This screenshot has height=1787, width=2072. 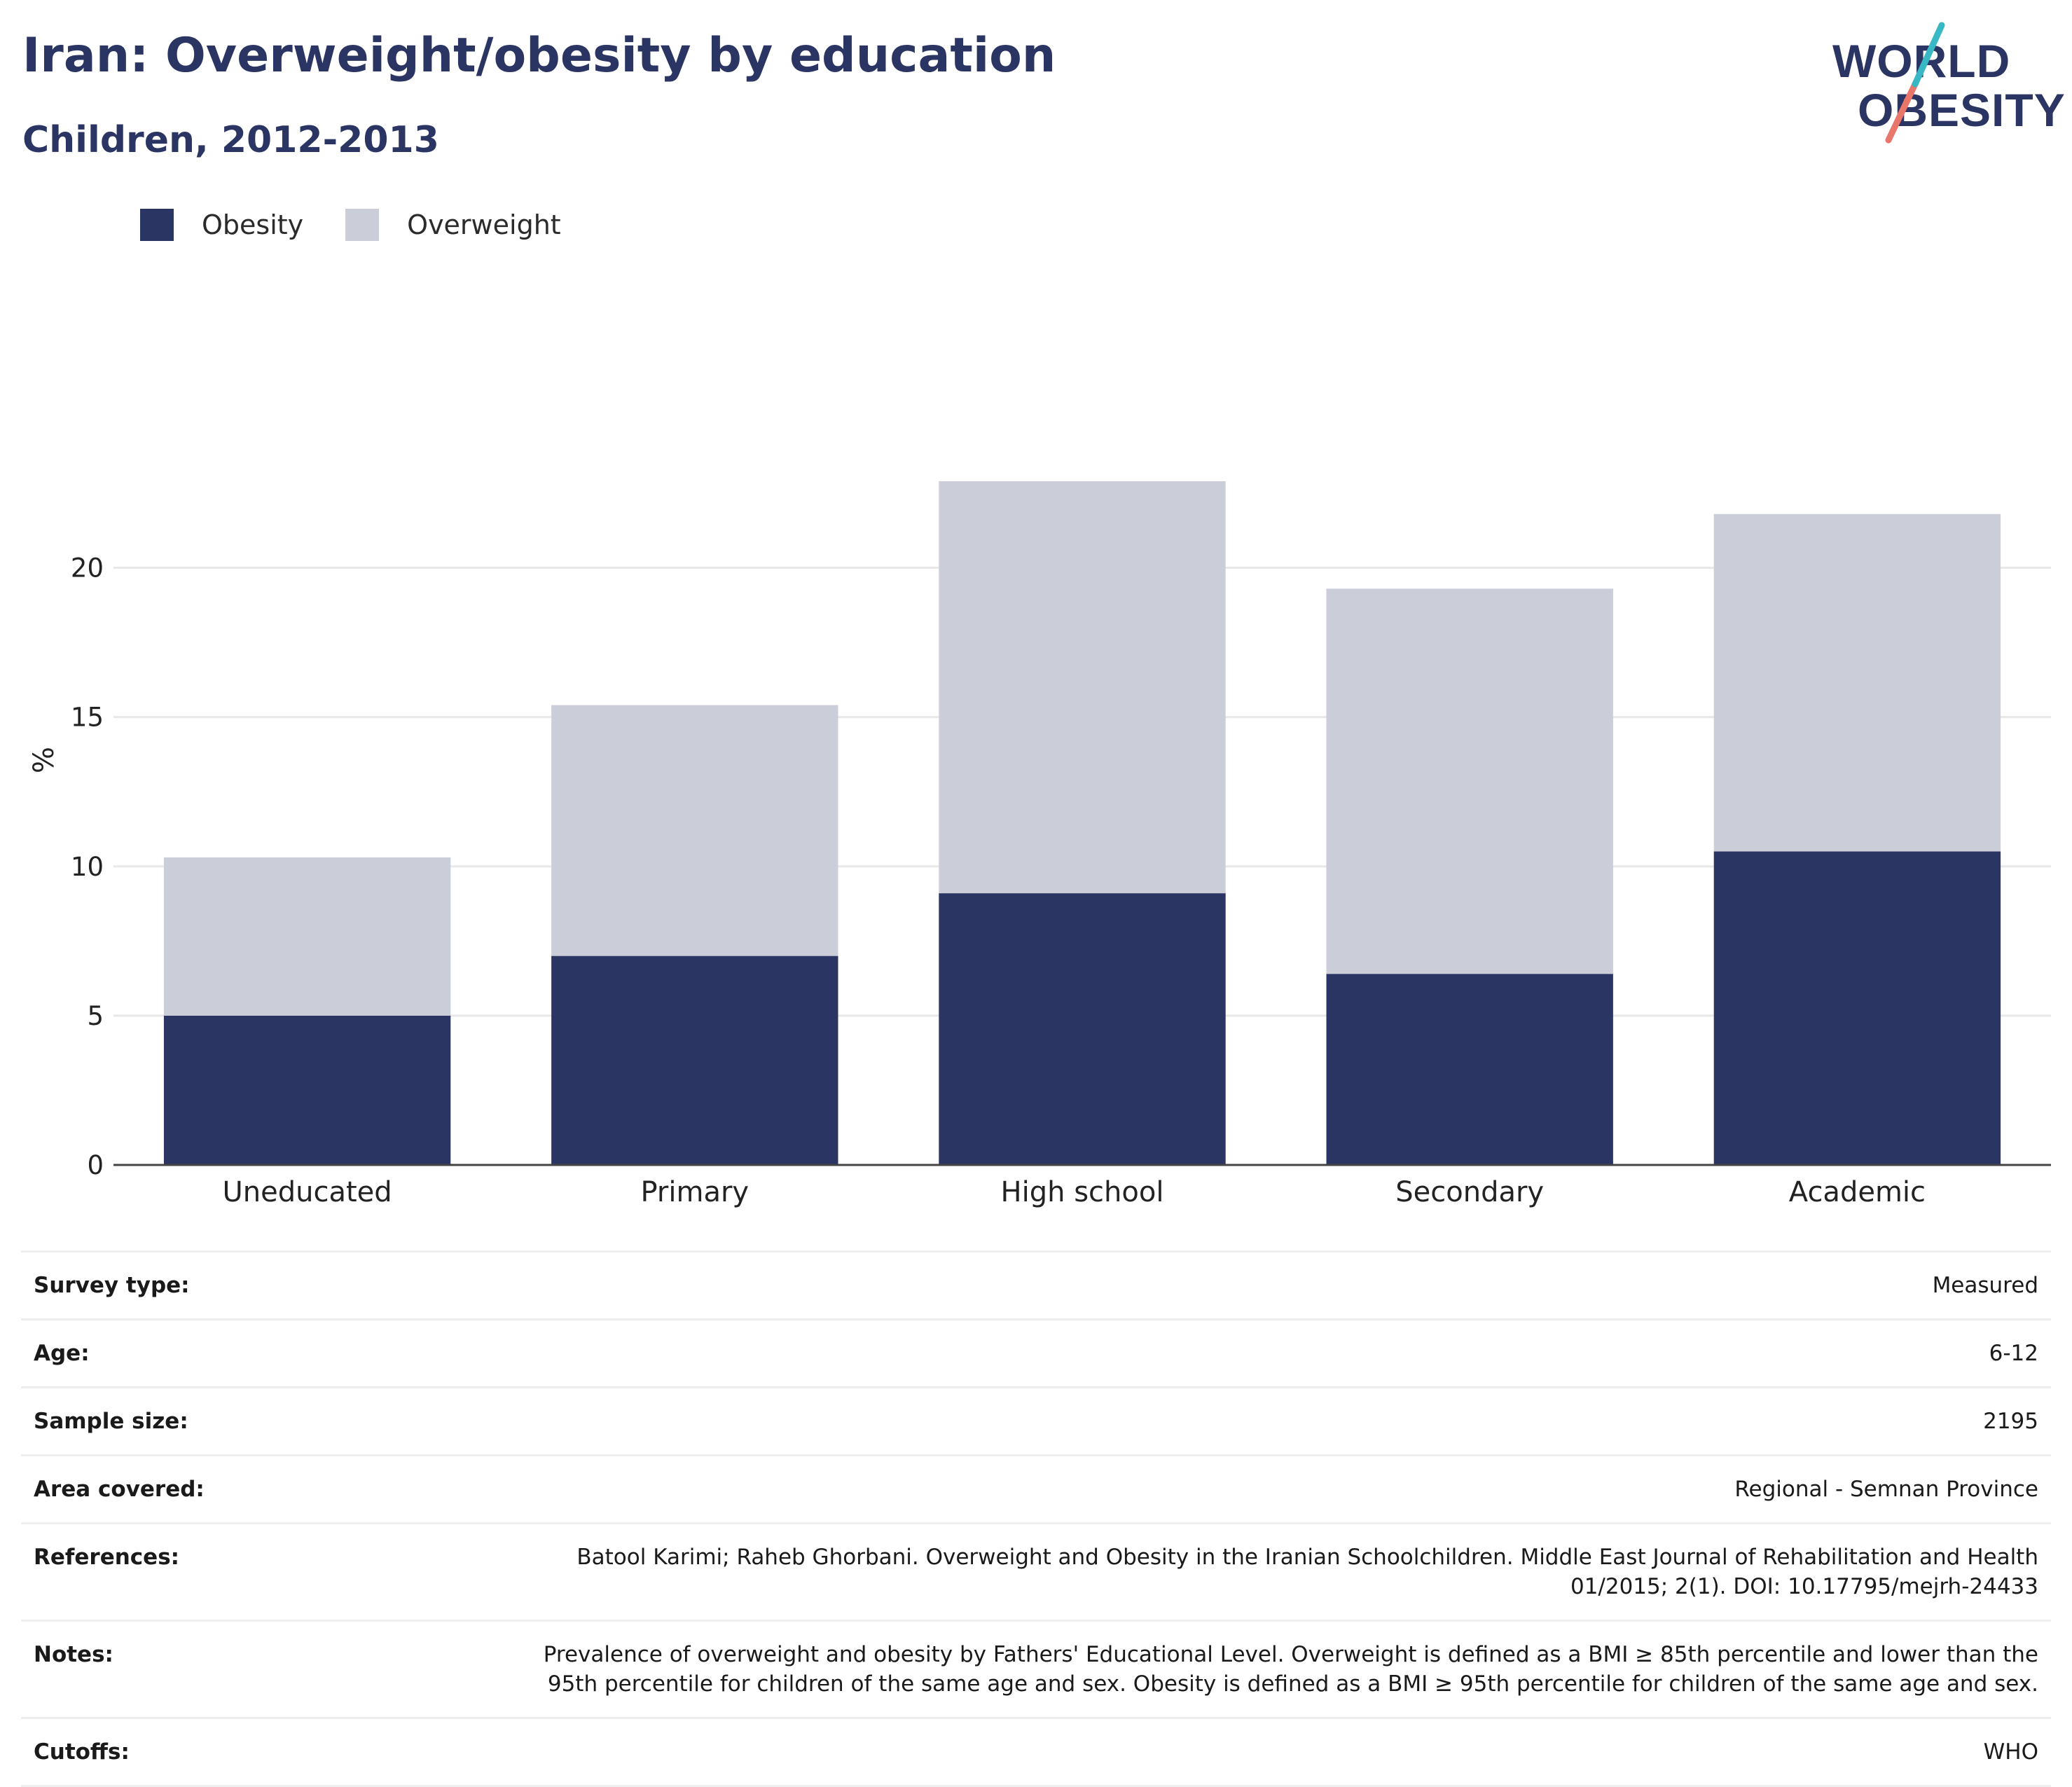 I want to click on x-category-label: Primary, so click(x=696, y=1192).